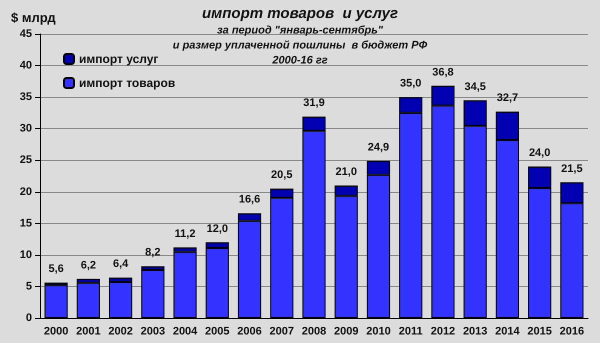 This screenshot has height=343, width=600. What do you see at coordinates (118, 59) in the screenshot?
I see `legend-label: импорт услуг` at bounding box center [118, 59].